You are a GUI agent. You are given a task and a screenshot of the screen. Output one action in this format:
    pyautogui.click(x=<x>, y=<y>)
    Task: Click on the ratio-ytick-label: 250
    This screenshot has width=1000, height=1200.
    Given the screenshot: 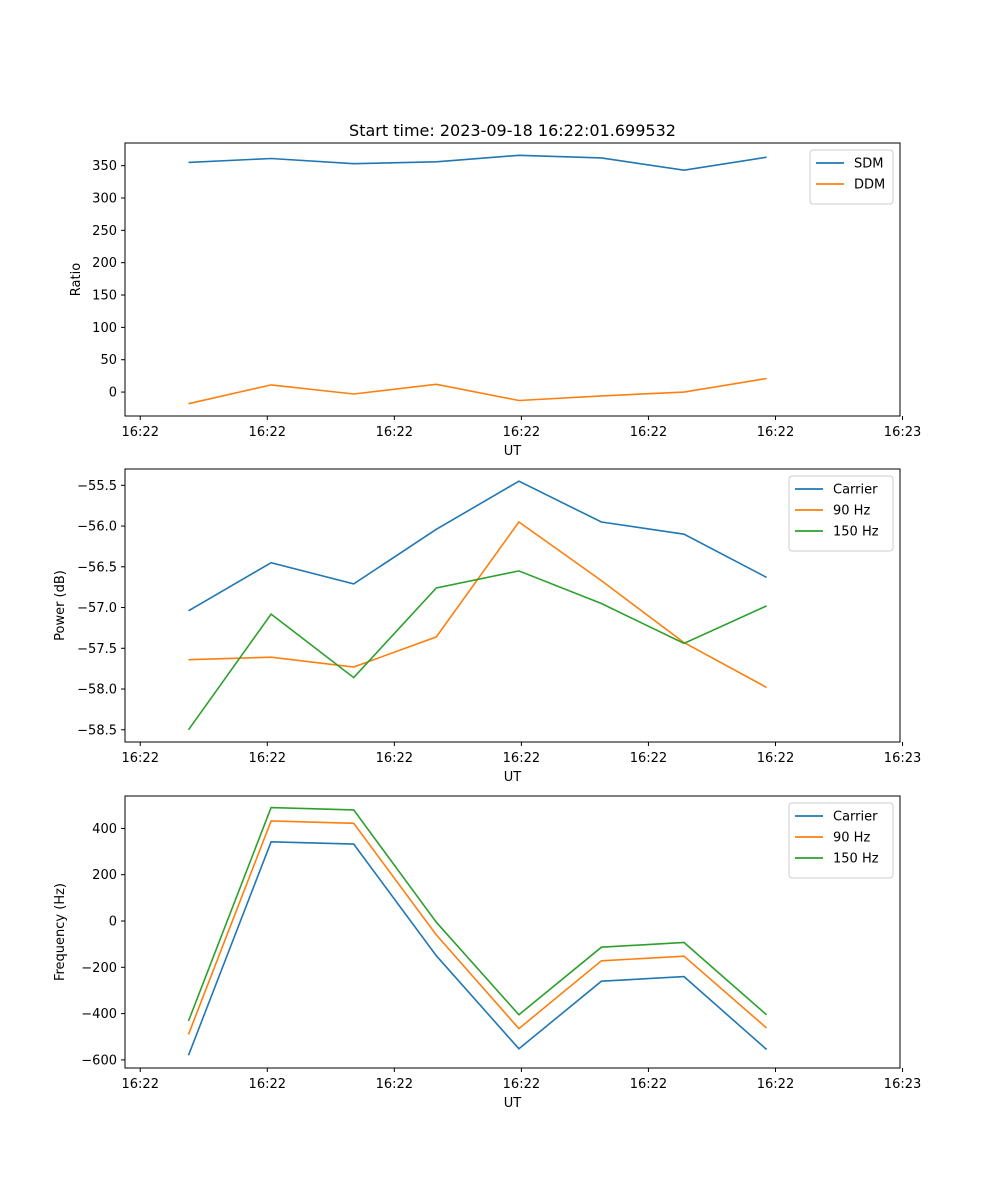 What is the action you would take?
    pyautogui.click(x=104, y=231)
    